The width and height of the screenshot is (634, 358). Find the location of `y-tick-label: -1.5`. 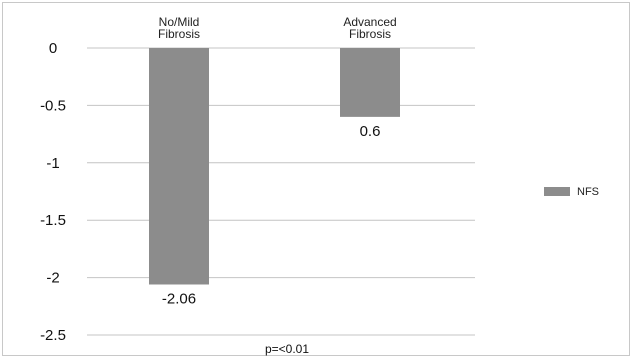

y-tick-label: -1.5 is located at coordinates (53, 220).